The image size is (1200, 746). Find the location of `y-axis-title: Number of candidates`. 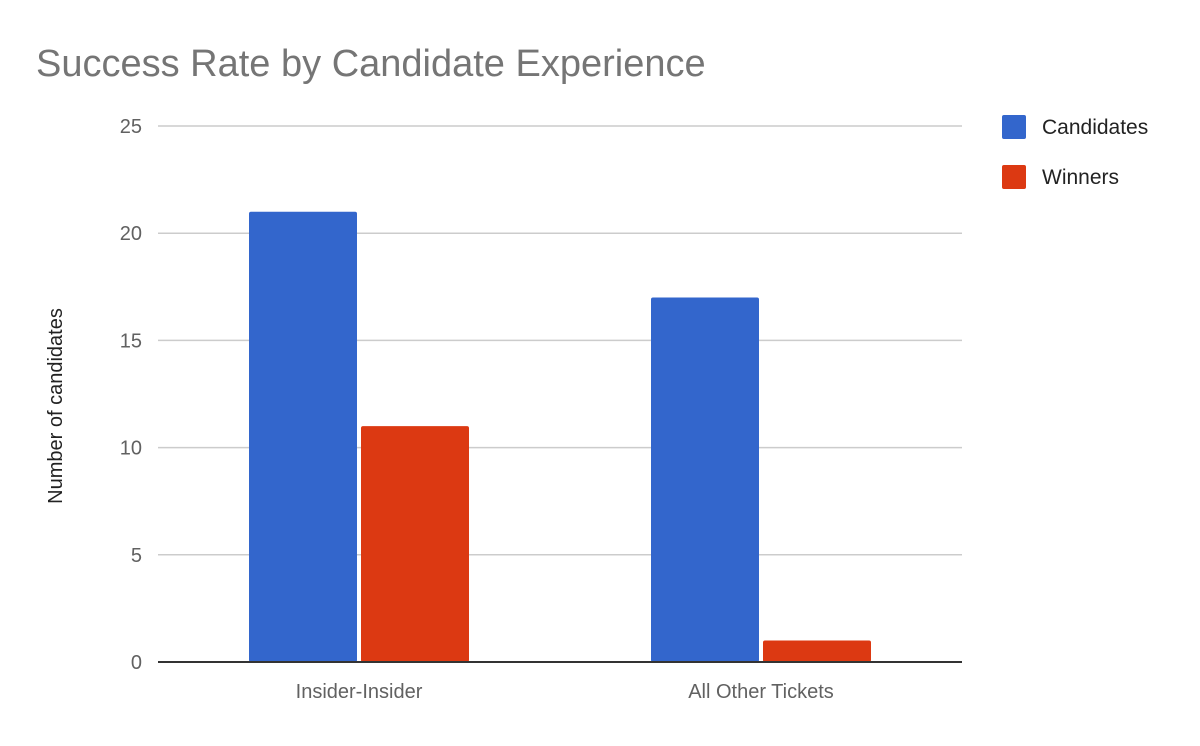

y-axis-title: Number of candidates is located at coordinates (56, 406).